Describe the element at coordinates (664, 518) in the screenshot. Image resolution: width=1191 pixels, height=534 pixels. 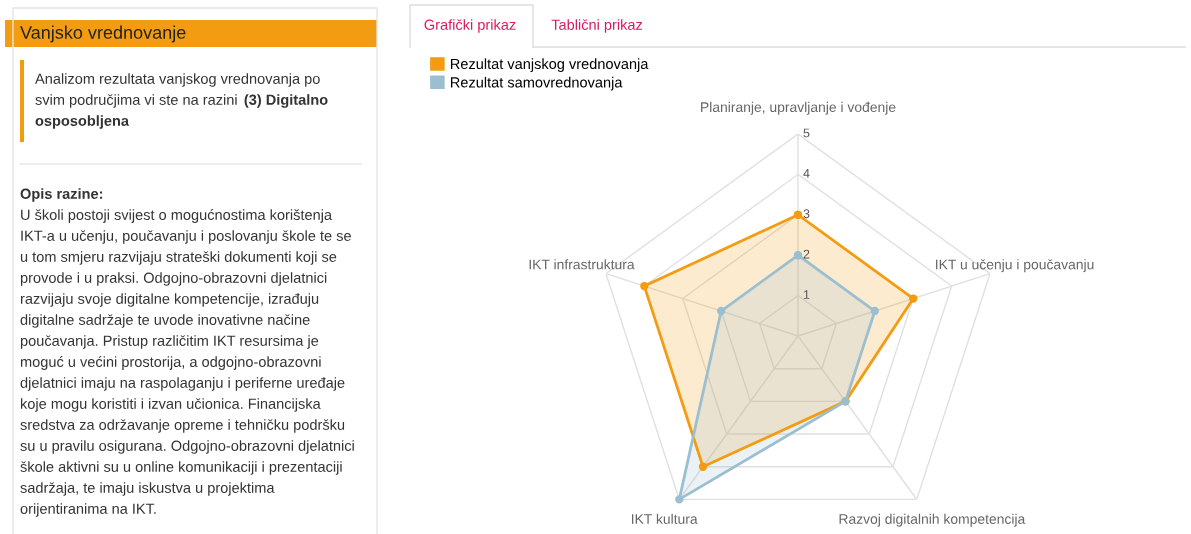
I see `spoke-label: IKT kultura` at that location.